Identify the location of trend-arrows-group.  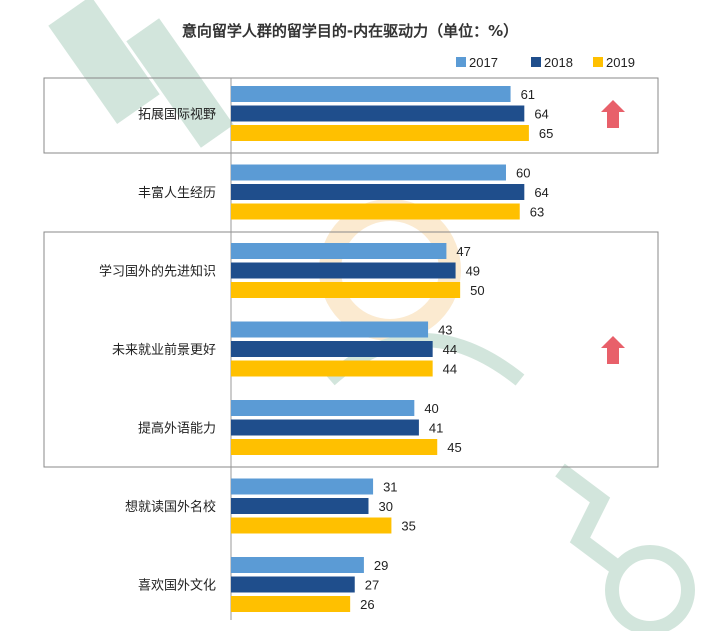
(613, 232).